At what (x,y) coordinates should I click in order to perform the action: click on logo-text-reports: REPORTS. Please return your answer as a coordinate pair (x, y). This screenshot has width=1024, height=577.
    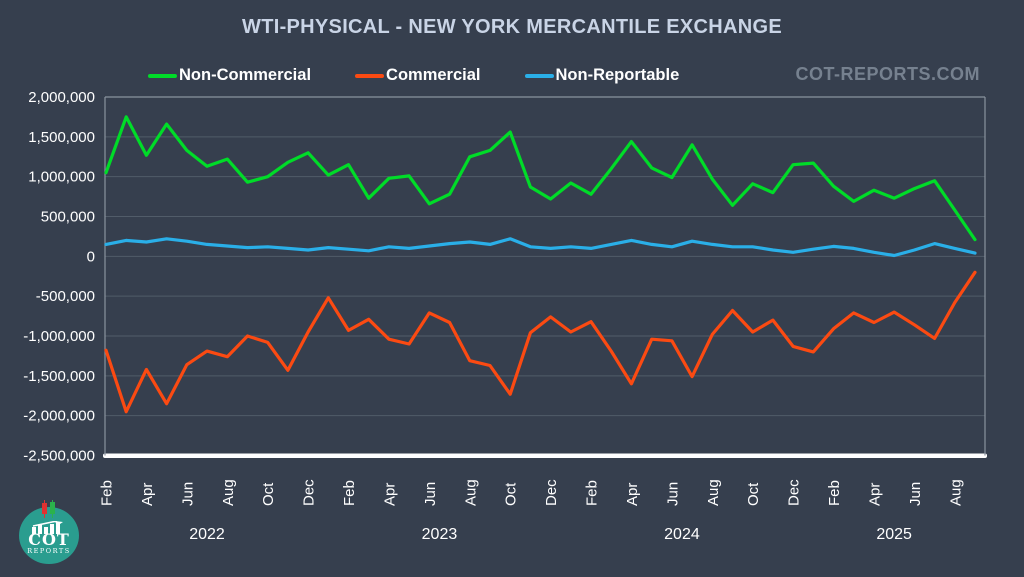
    Looking at the image, I should click on (49, 551).